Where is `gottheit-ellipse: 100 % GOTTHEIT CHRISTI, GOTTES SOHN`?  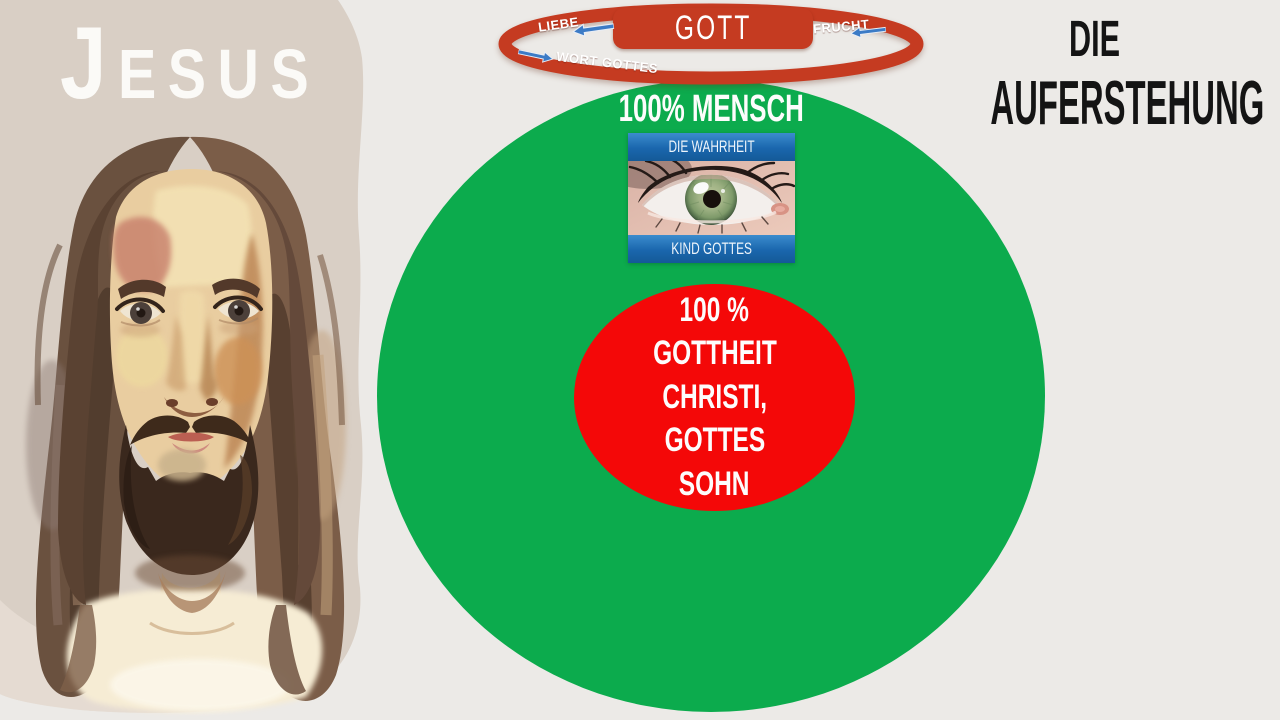 gottheit-ellipse: 100 % GOTTHEIT CHRISTI, GOTTES SOHN is located at coordinates (714, 397).